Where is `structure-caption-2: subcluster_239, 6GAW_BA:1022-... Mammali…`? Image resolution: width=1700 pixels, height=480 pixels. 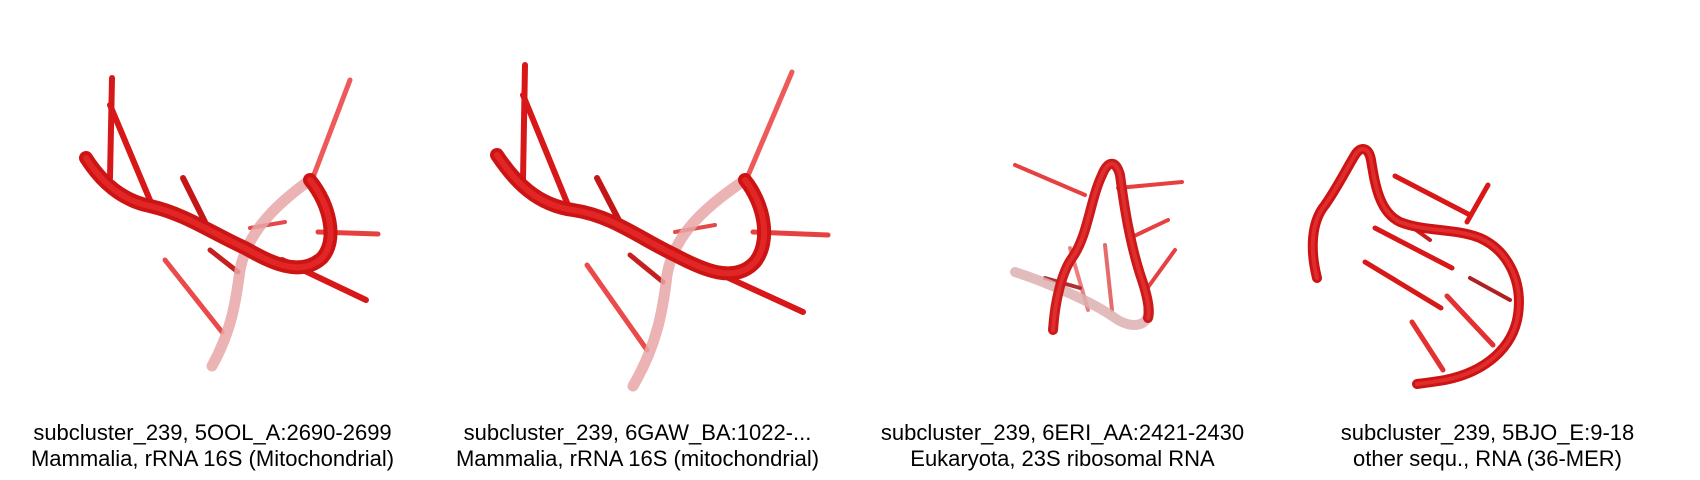
structure-caption-2: subcluster_239, 6GAW_BA:1022-... Mammali… is located at coordinates (637, 446).